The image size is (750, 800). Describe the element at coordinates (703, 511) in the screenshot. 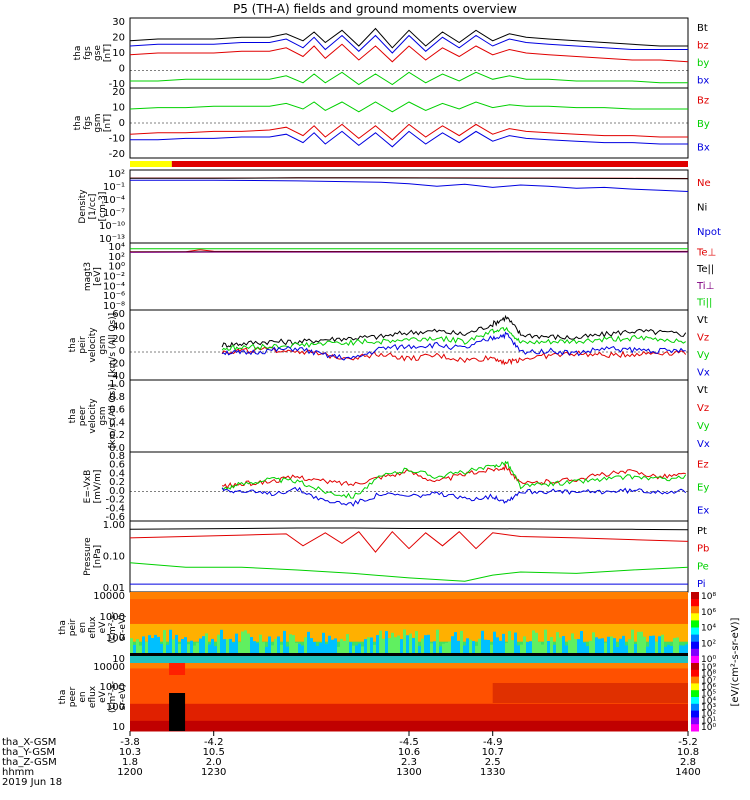

I see `legend-label: Ex` at that location.